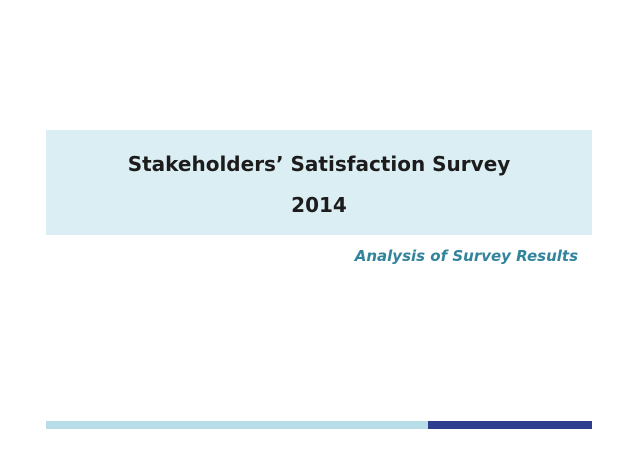 This screenshot has width=638, height=451. I want to click on subtitle: Analysis of Survey Results, so click(466, 256).